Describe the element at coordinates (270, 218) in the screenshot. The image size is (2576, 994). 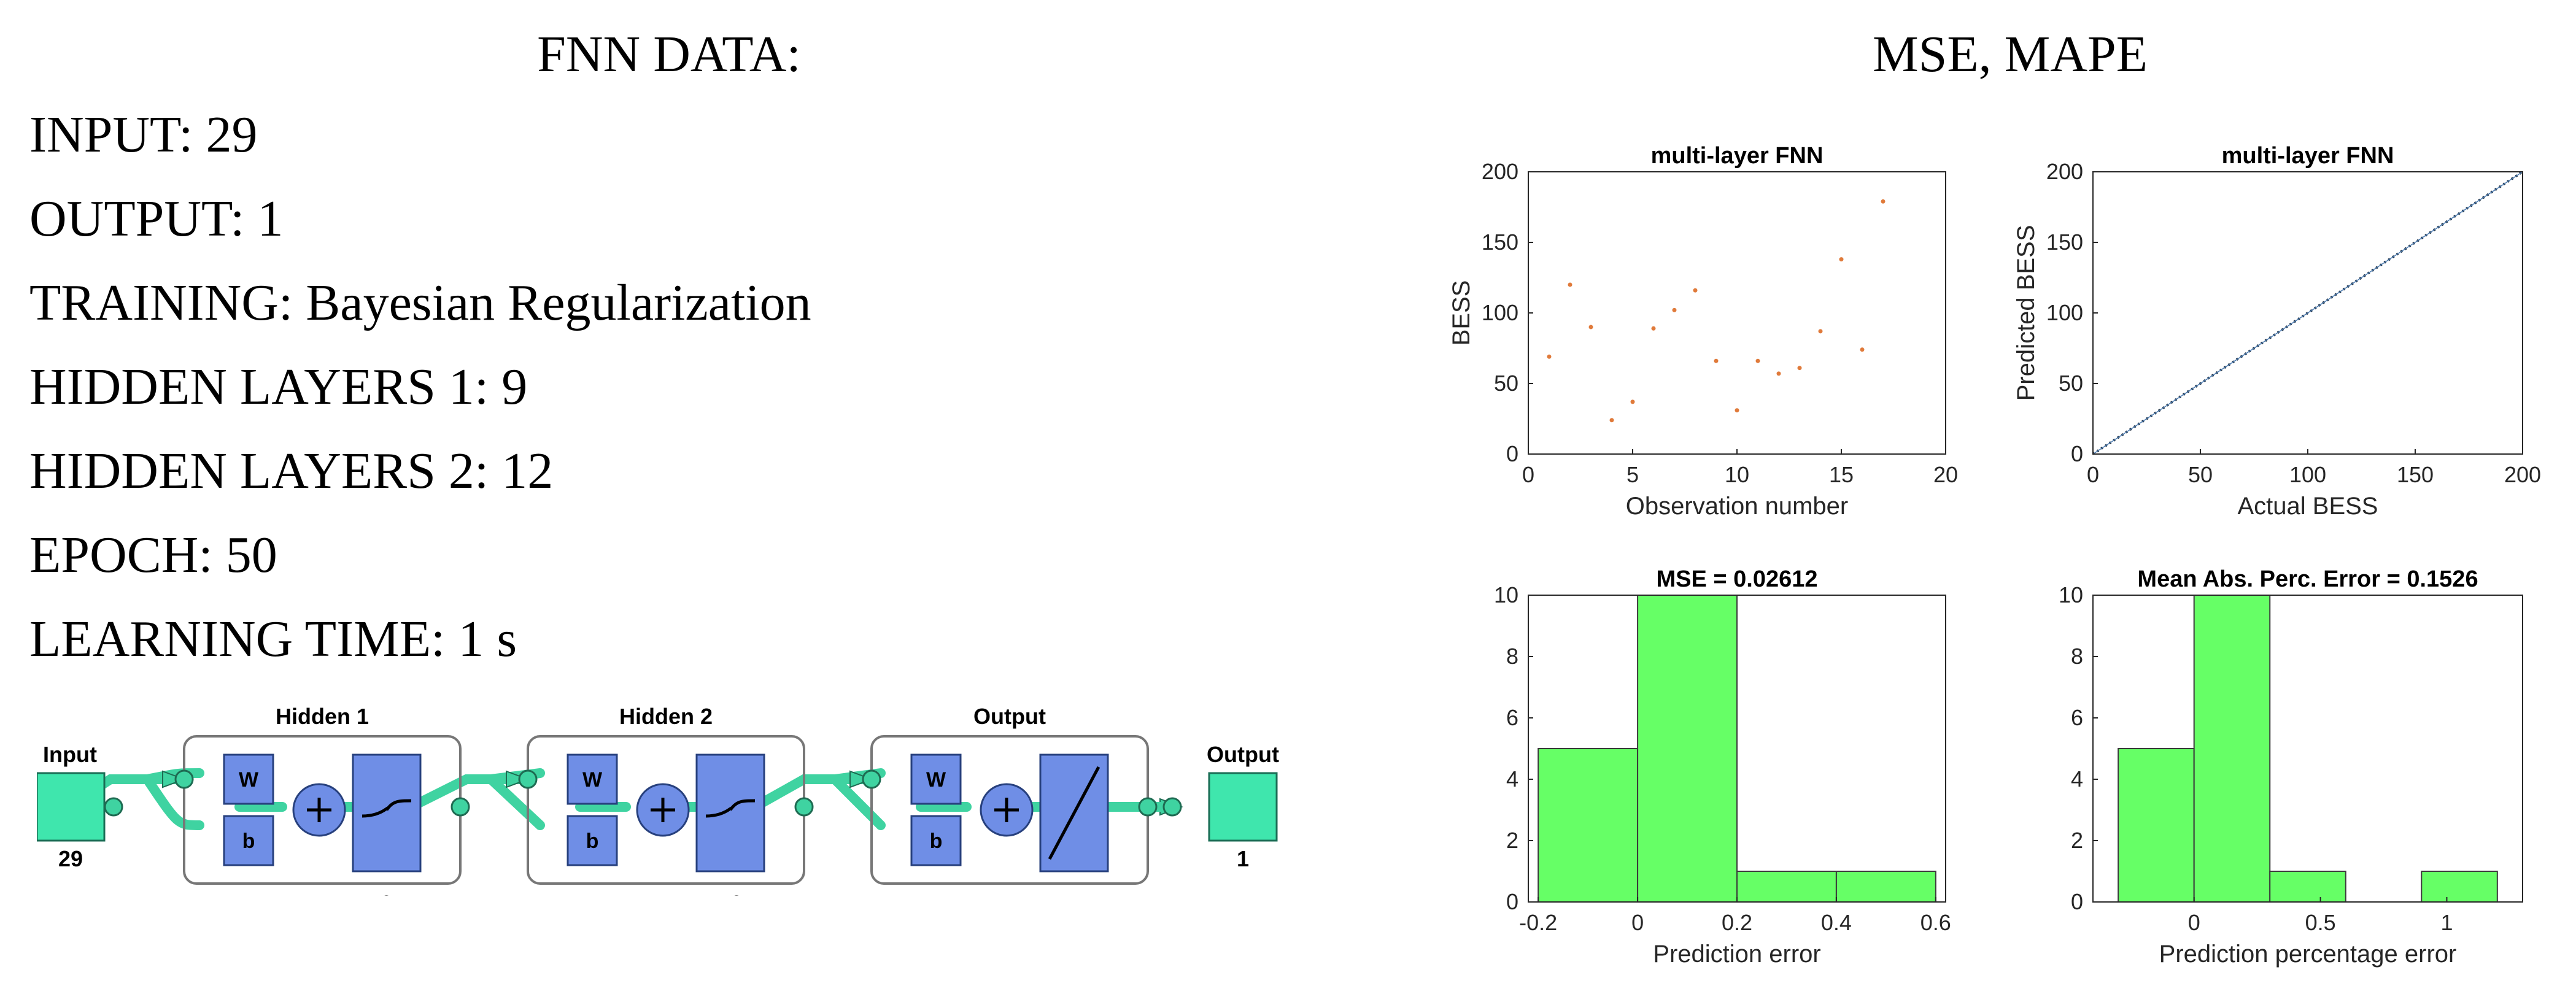
I see `spec-value: 1` at that location.